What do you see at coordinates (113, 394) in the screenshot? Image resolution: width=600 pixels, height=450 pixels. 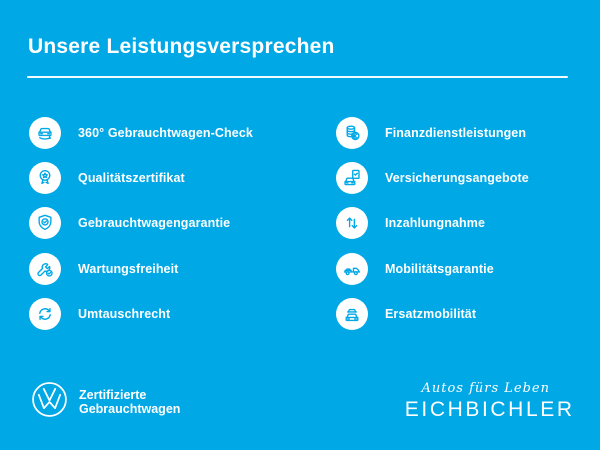 I see `vw-badge-line1: Zertifizierte` at bounding box center [113, 394].